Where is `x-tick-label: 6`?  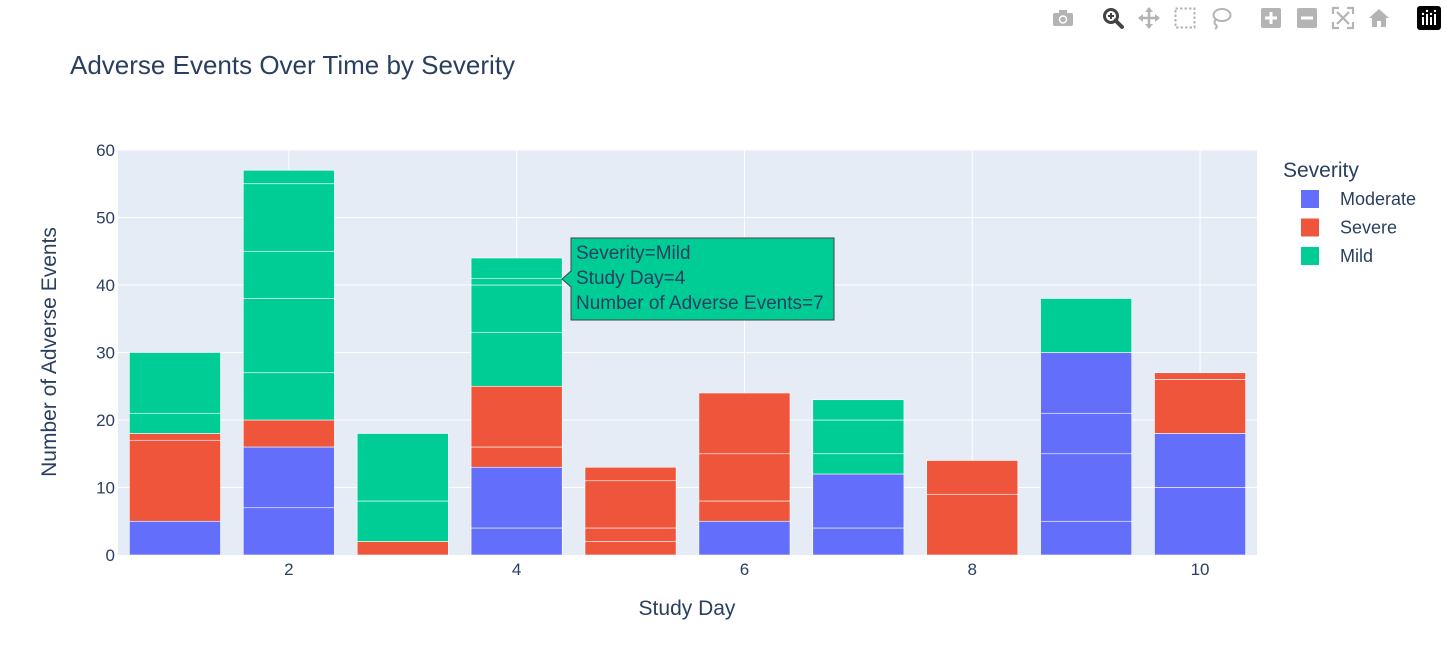 x-tick-label: 6 is located at coordinates (744, 569).